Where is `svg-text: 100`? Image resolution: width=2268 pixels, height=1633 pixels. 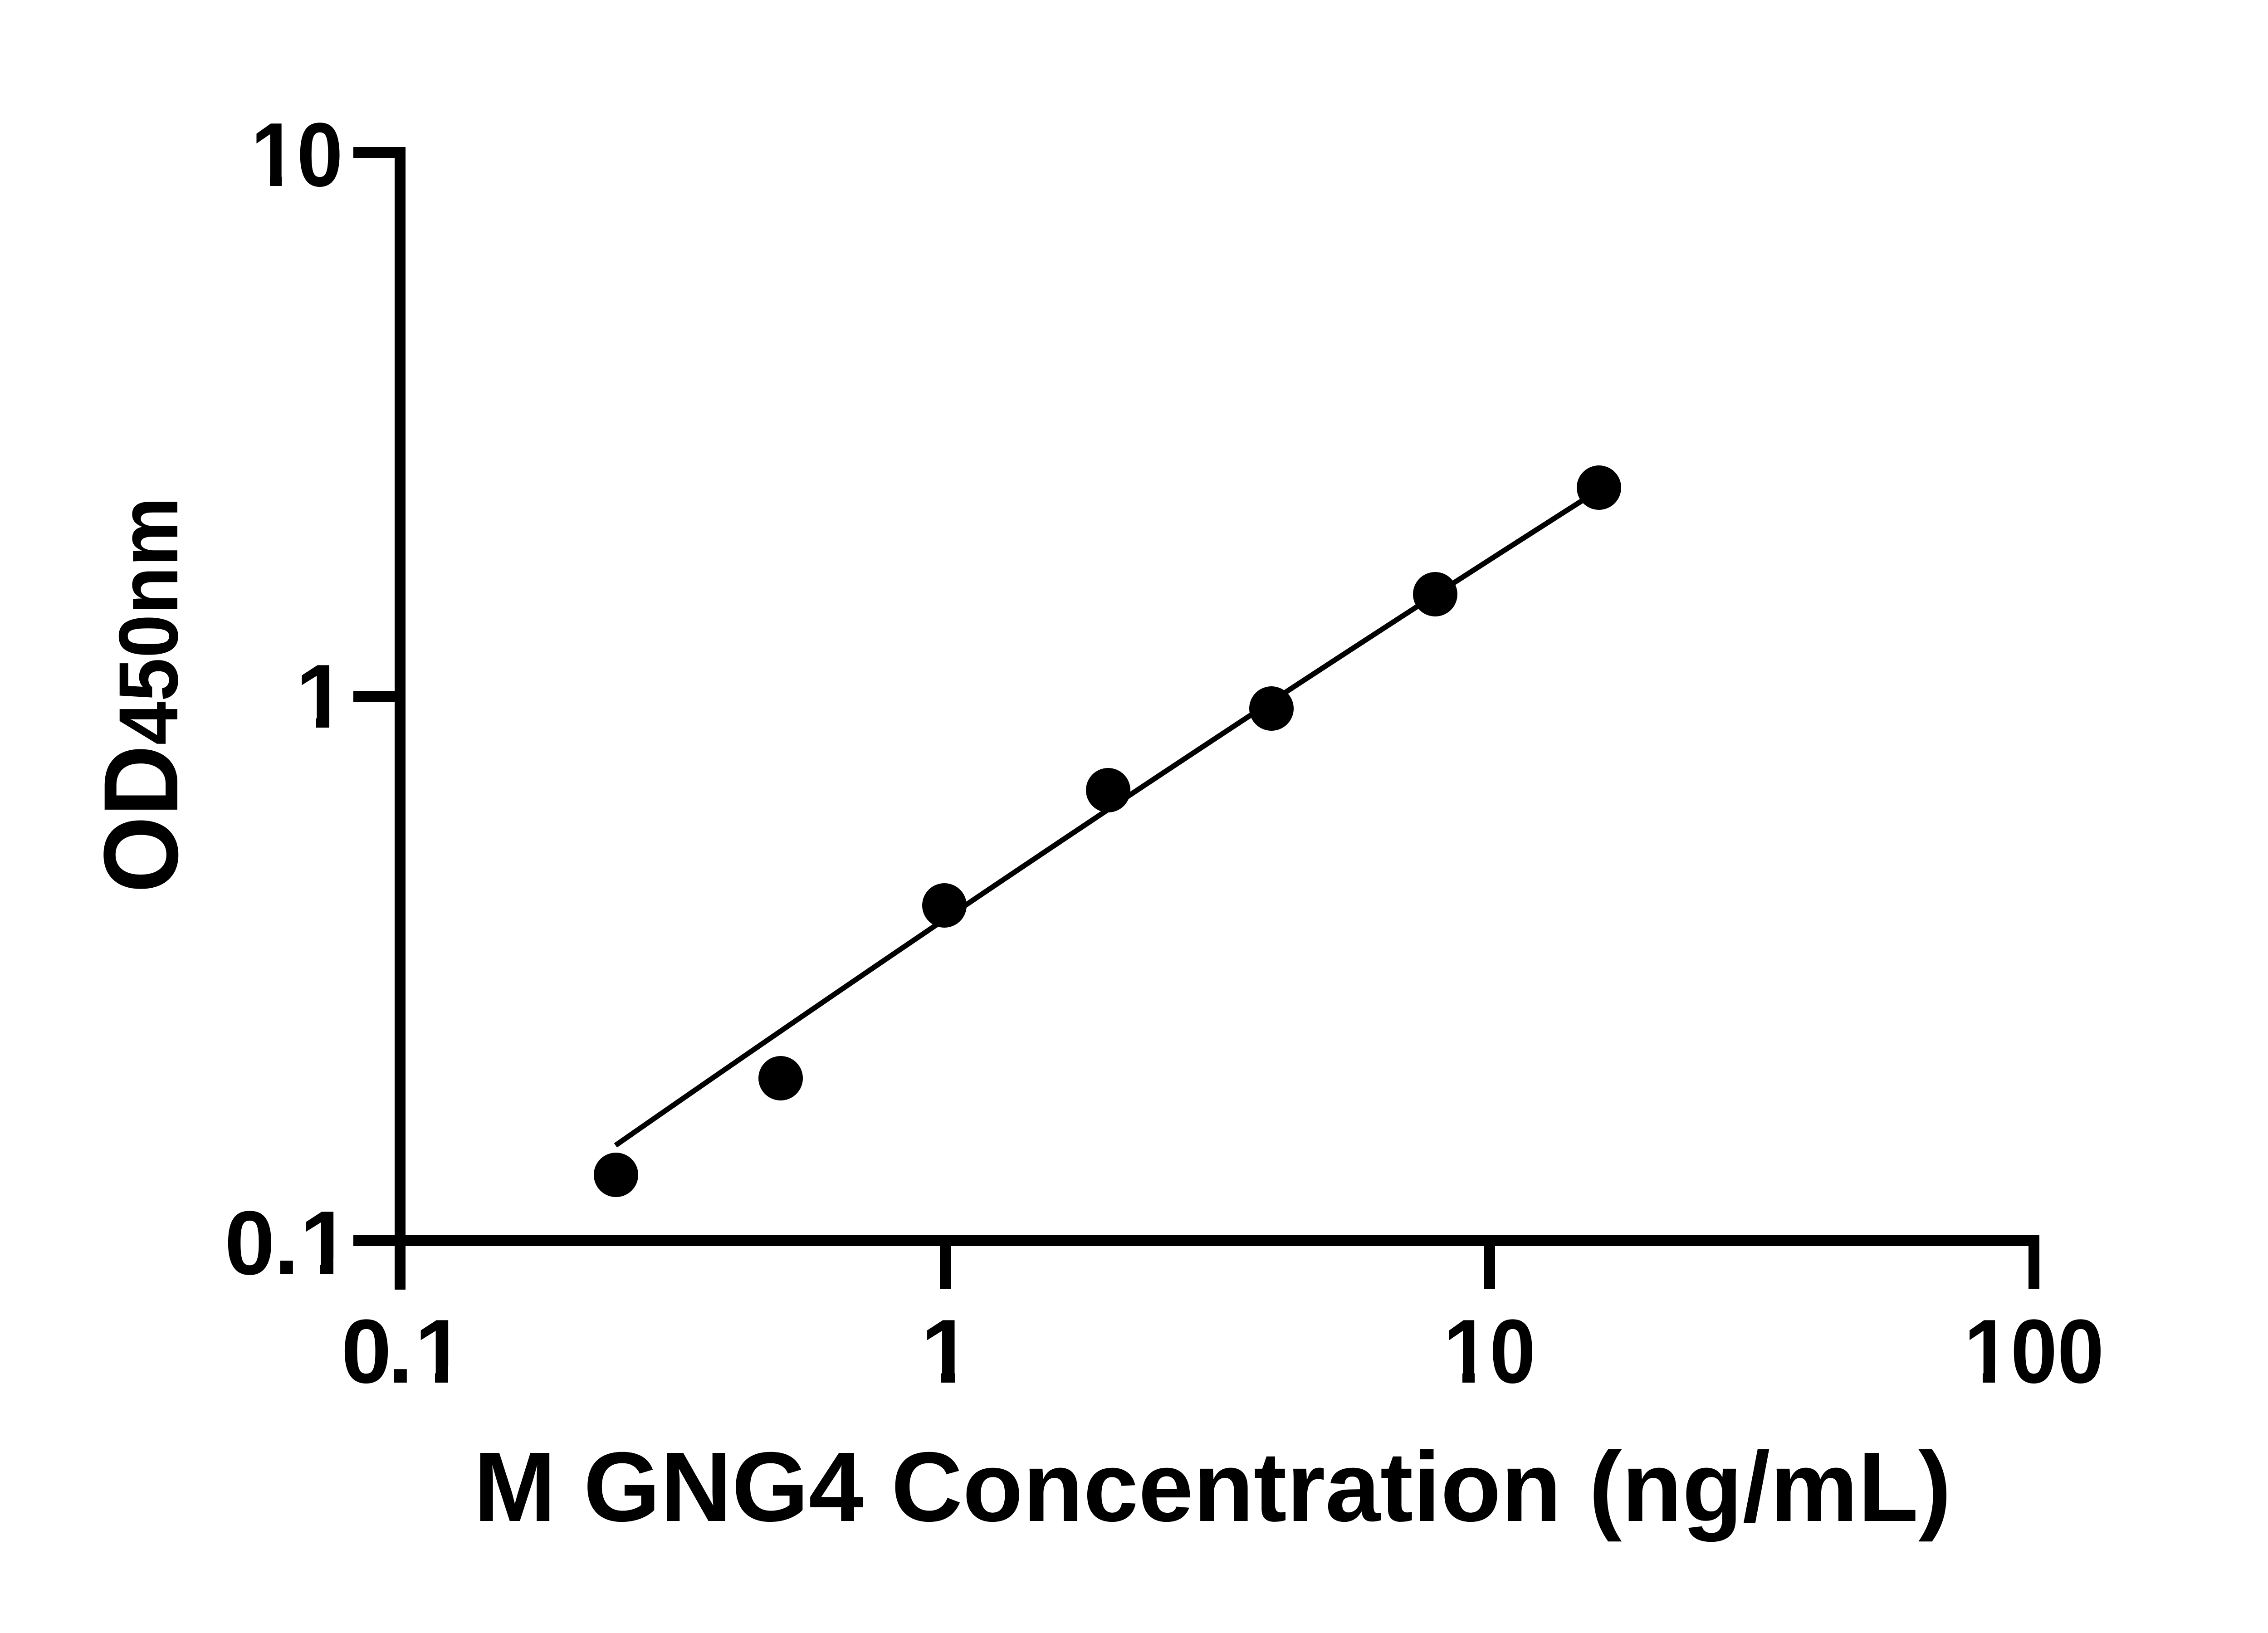 svg-text: 100 is located at coordinates (2034, 1351).